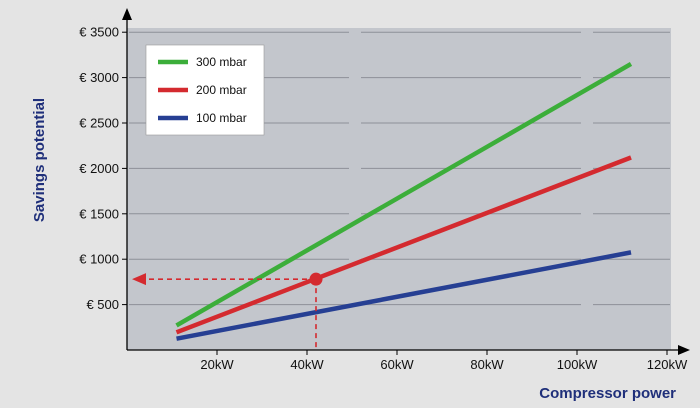 The width and height of the screenshot is (700, 408). I want to click on legend: 300 mbar 200 mbar 100 mbar, so click(205, 90).